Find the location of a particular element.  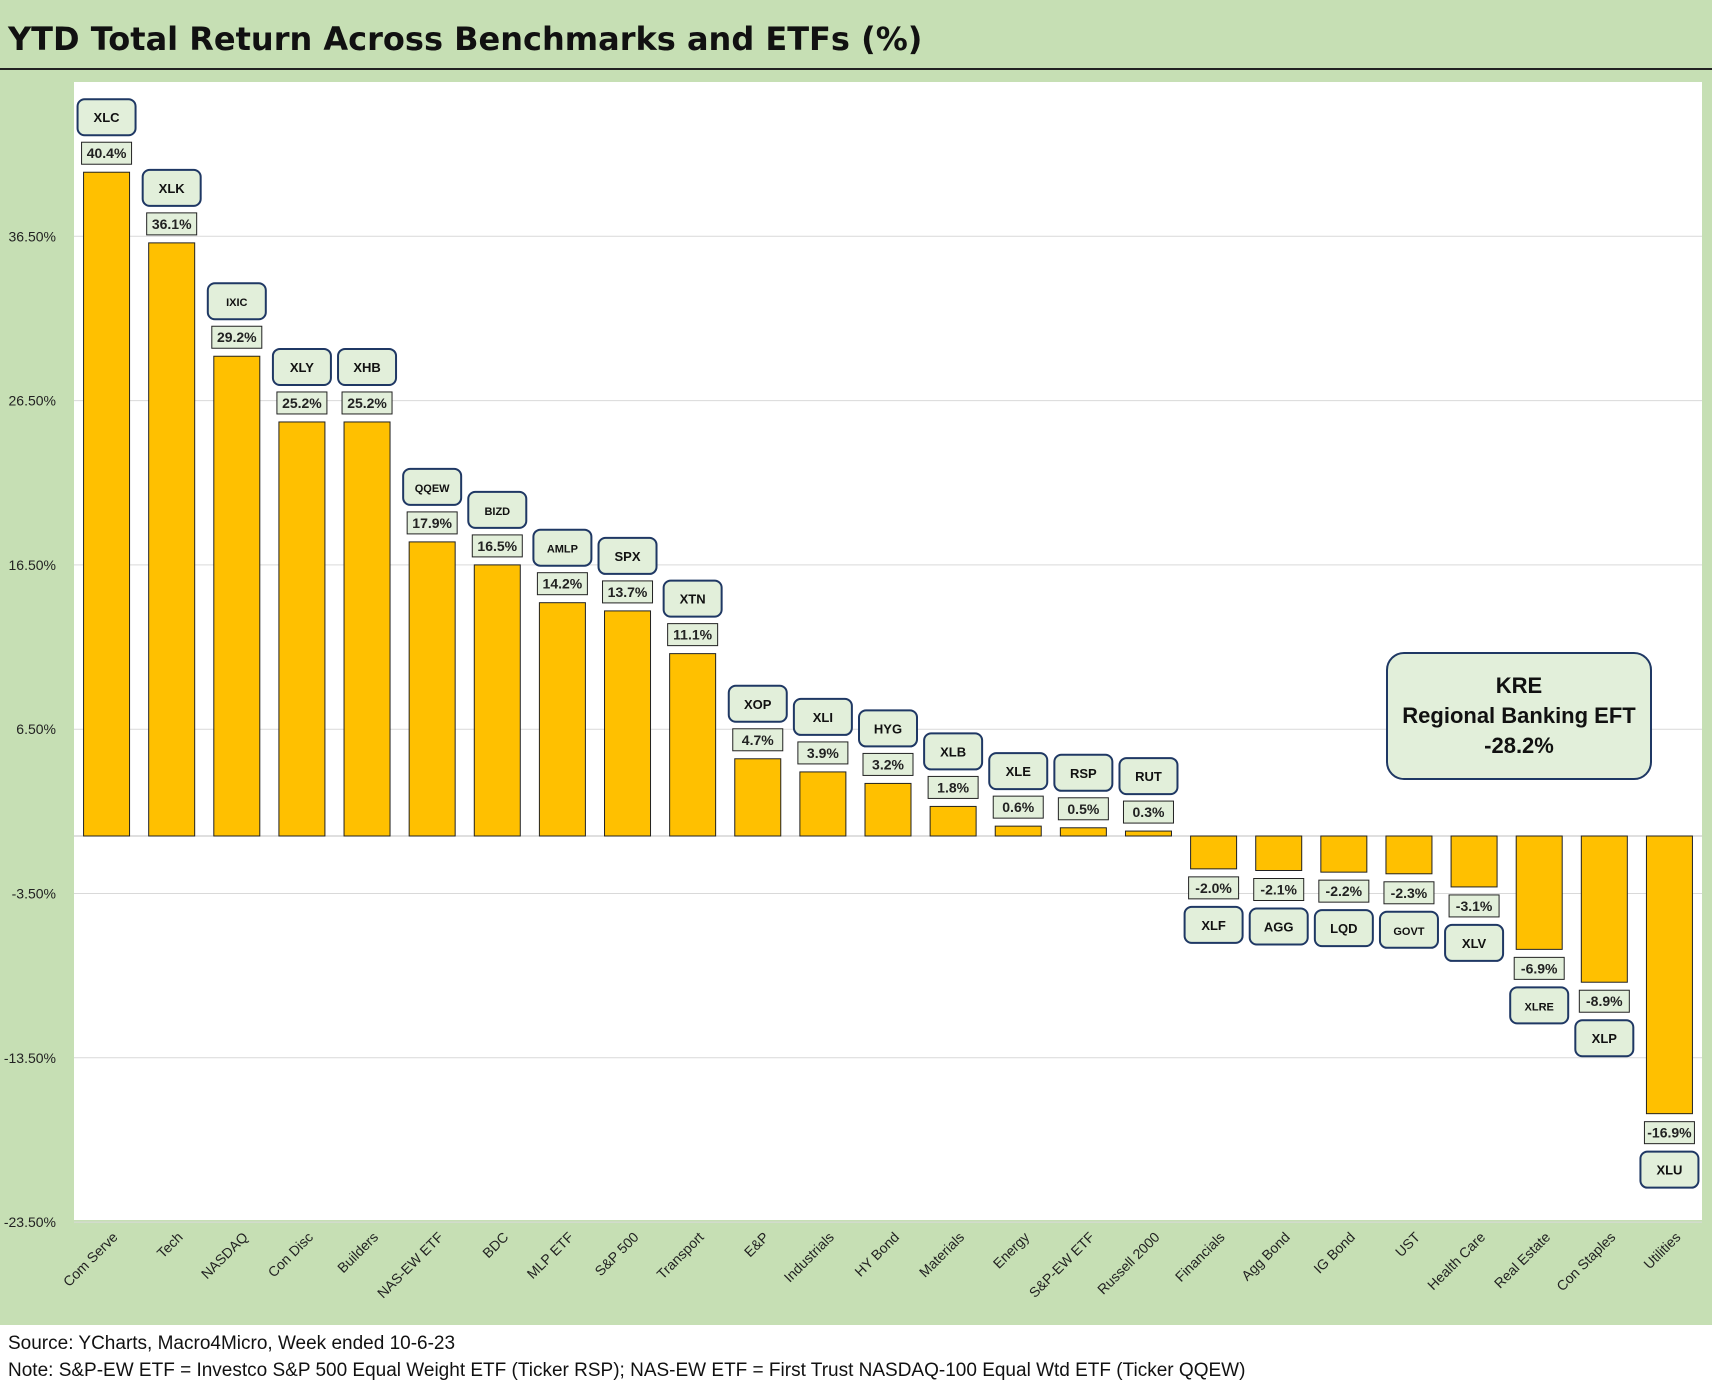

y-tick-label: 36.50% is located at coordinates (32, 236).